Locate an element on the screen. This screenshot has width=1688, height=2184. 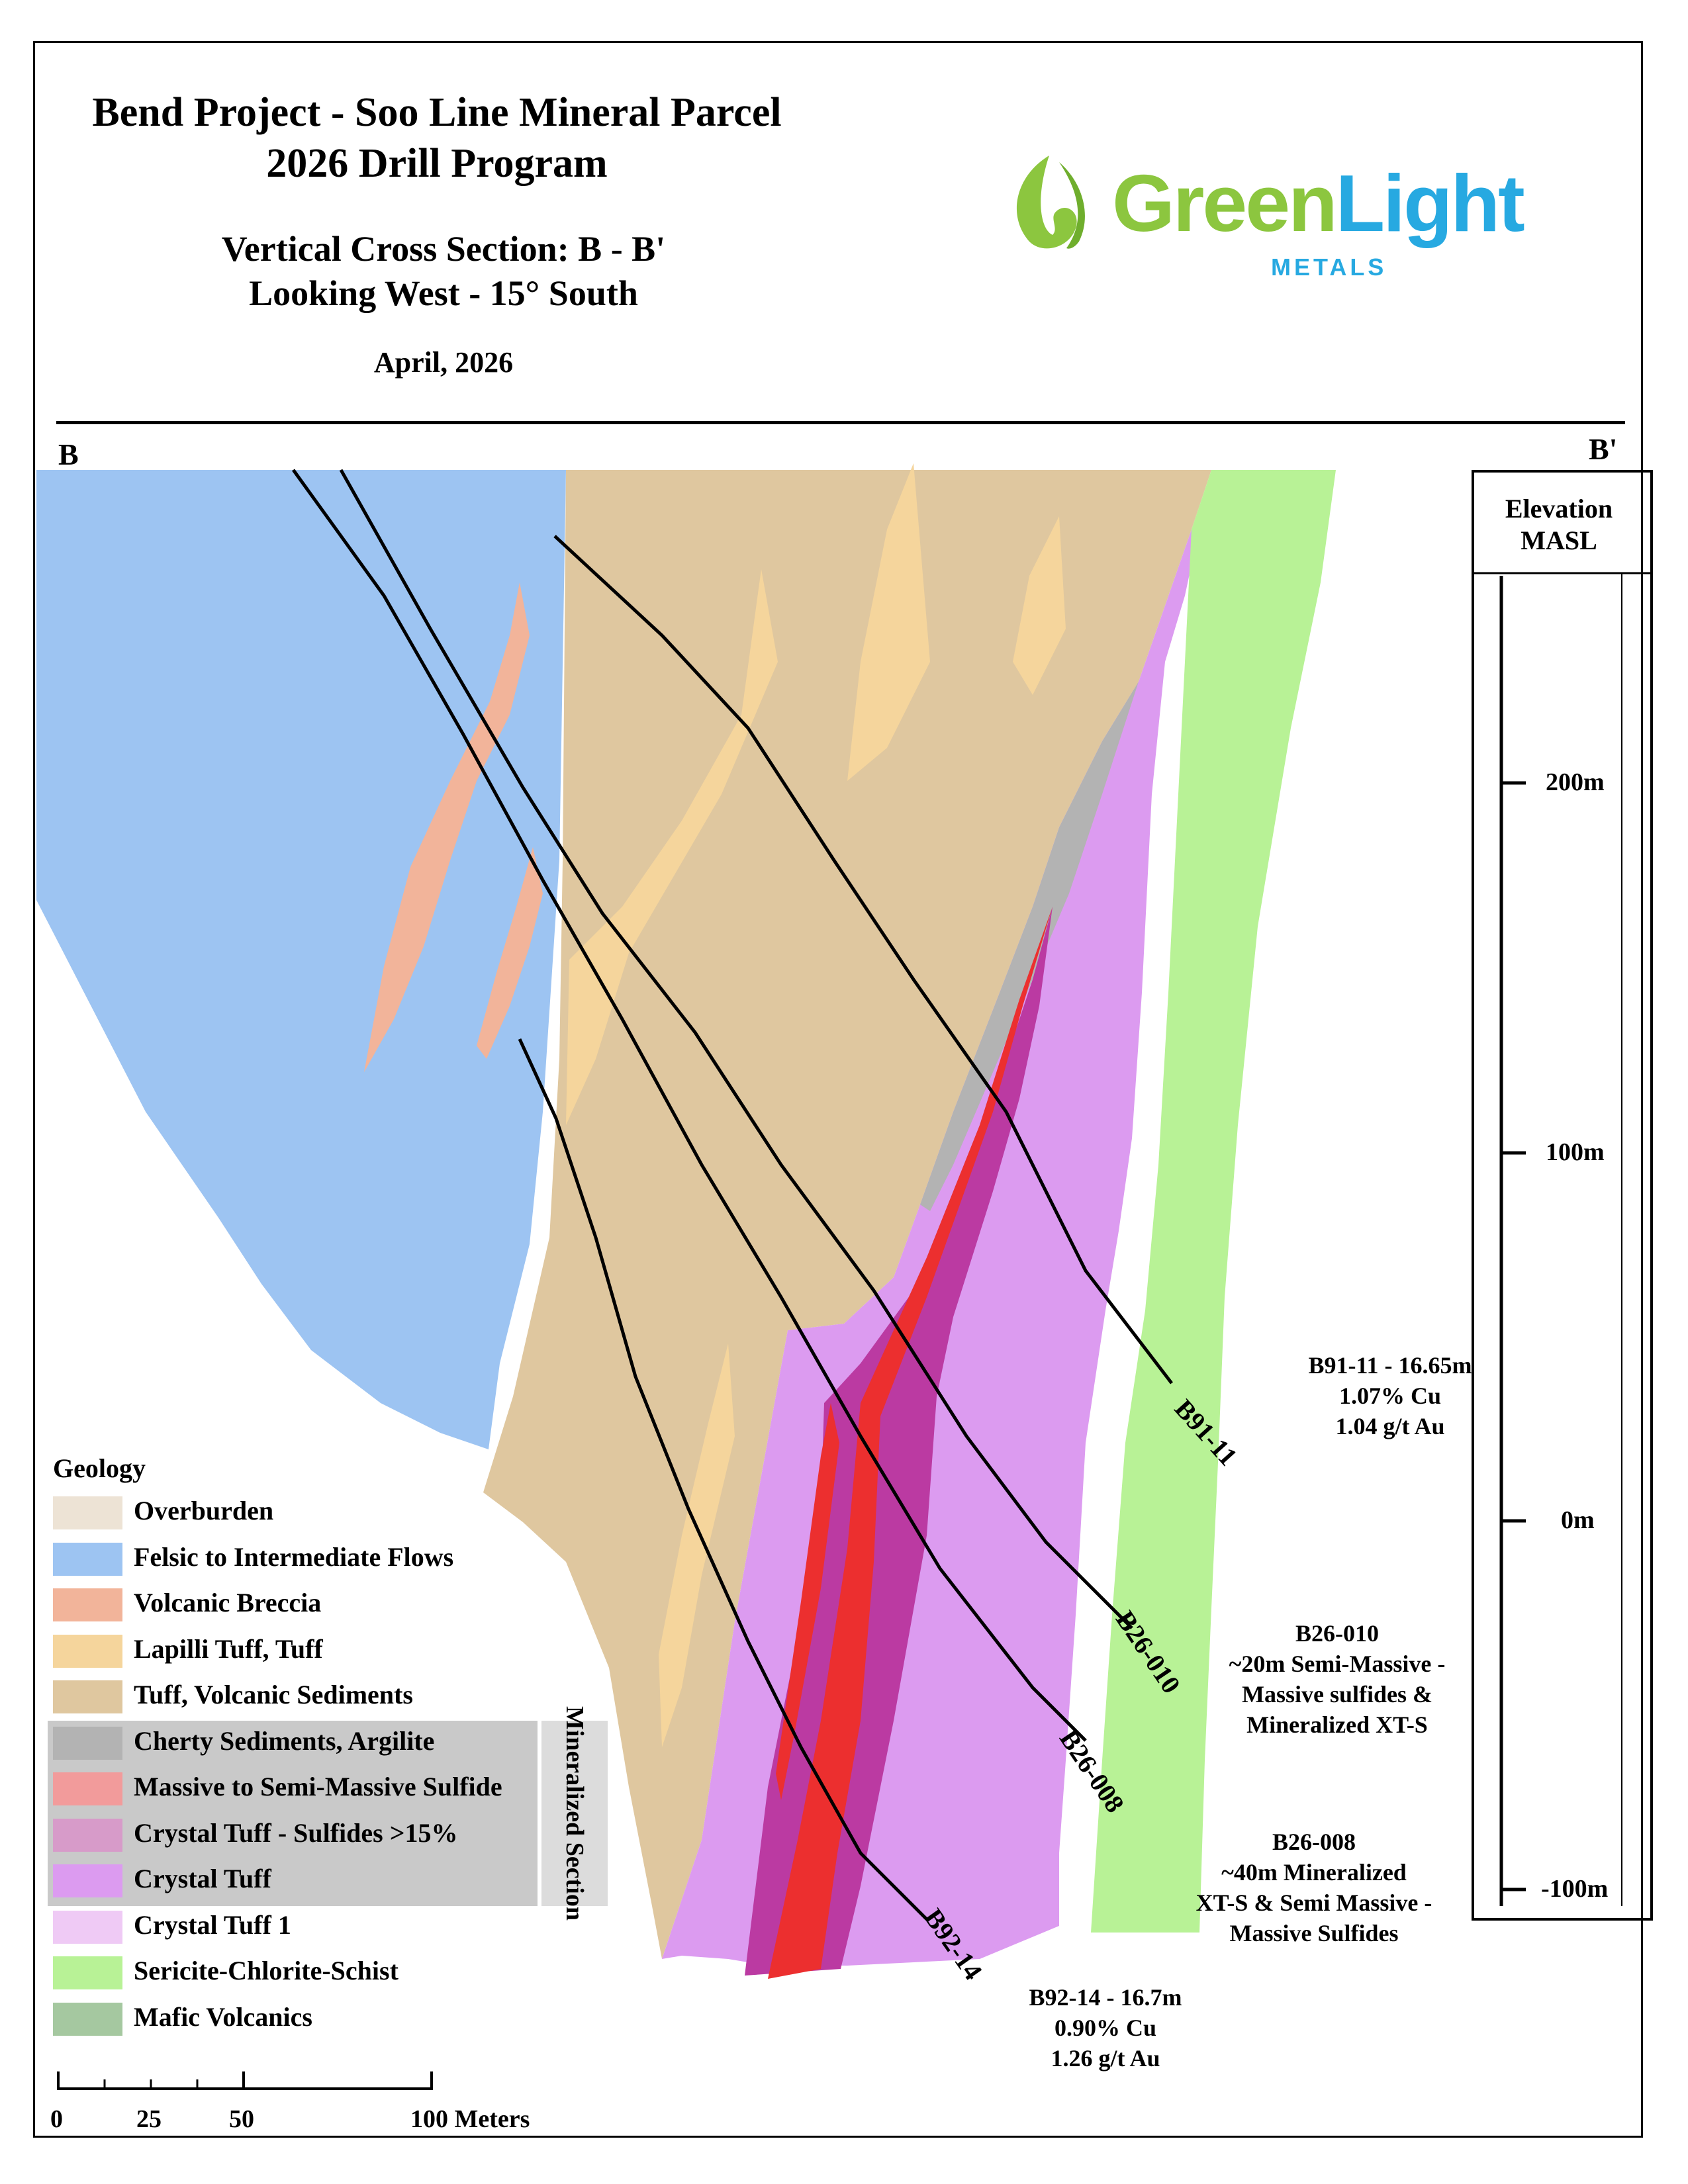
elevation-title: Elevation MASL is located at coordinates (1559, 525).